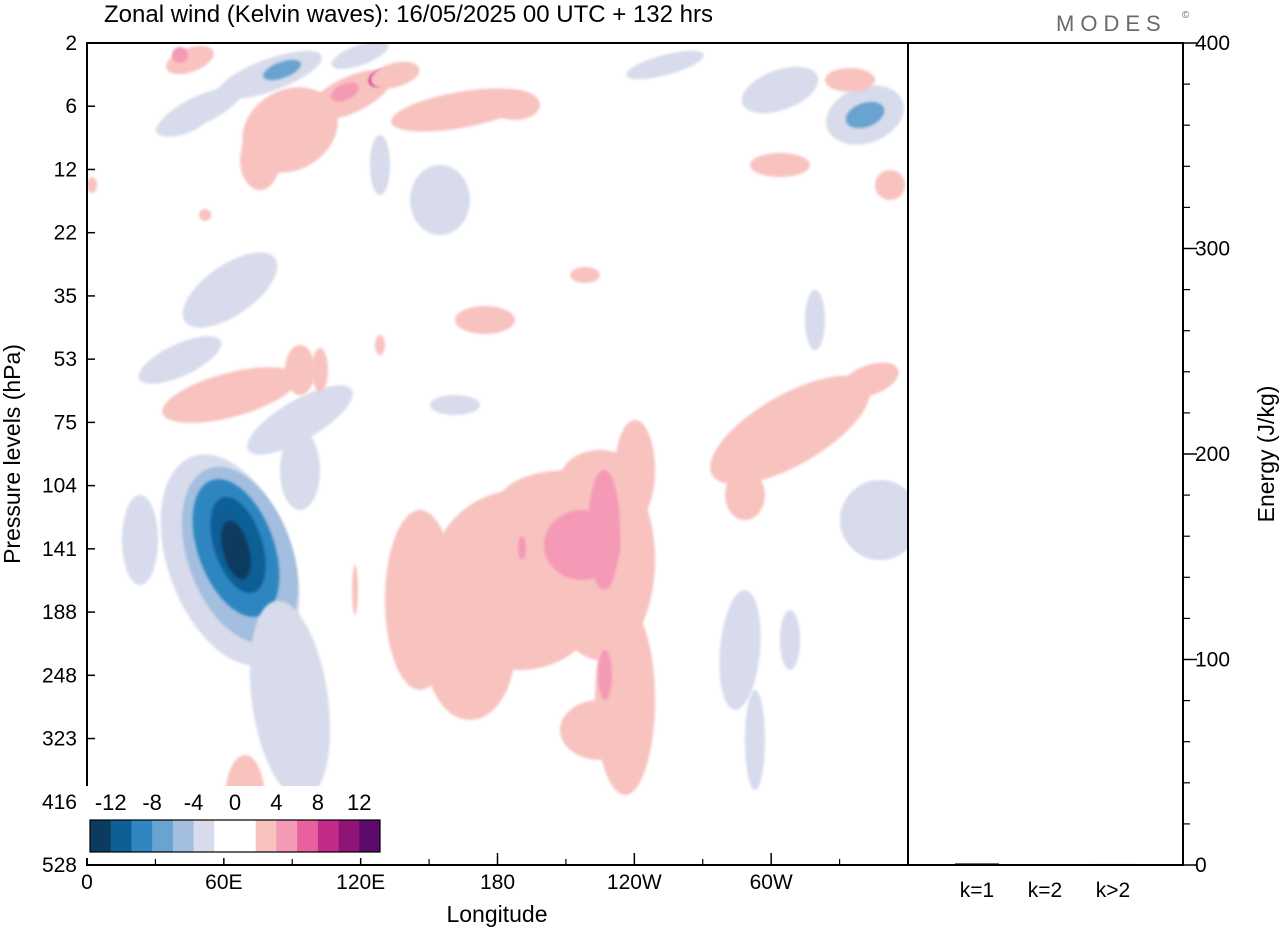 The height and width of the screenshot is (930, 1280). Describe the element at coordinates (65, 233) in the screenshot. I see `y-tick-label: 22` at that location.